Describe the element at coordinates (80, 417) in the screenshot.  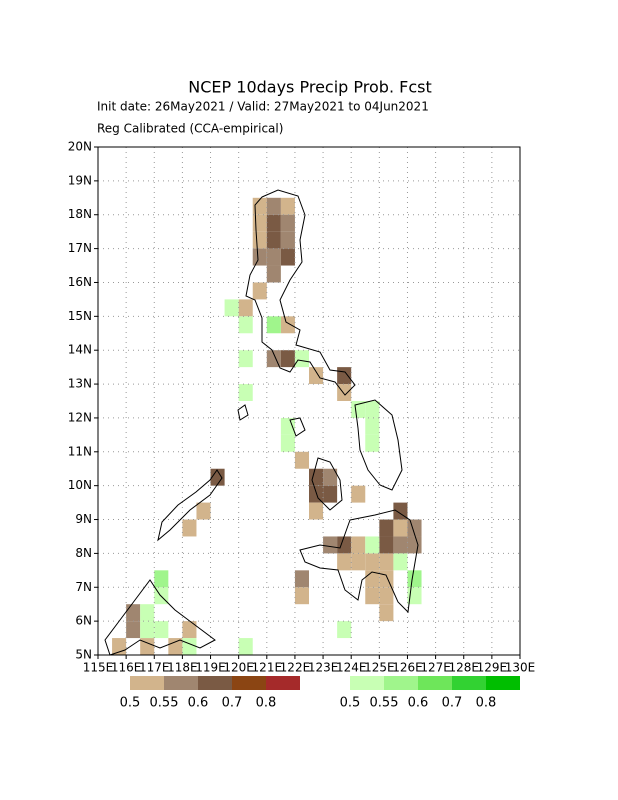
I see `y-tick-label: 12N` at that location.